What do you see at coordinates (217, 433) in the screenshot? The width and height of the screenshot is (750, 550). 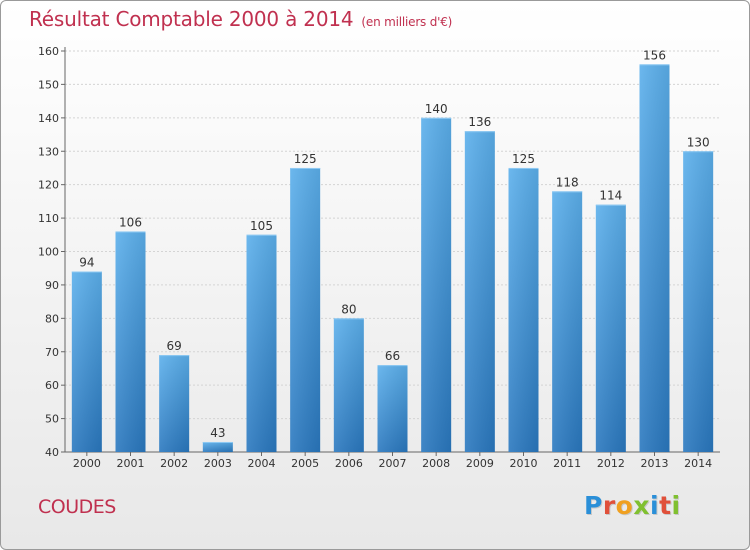 I see `data-label: 43` at bounding box center [217, 433].